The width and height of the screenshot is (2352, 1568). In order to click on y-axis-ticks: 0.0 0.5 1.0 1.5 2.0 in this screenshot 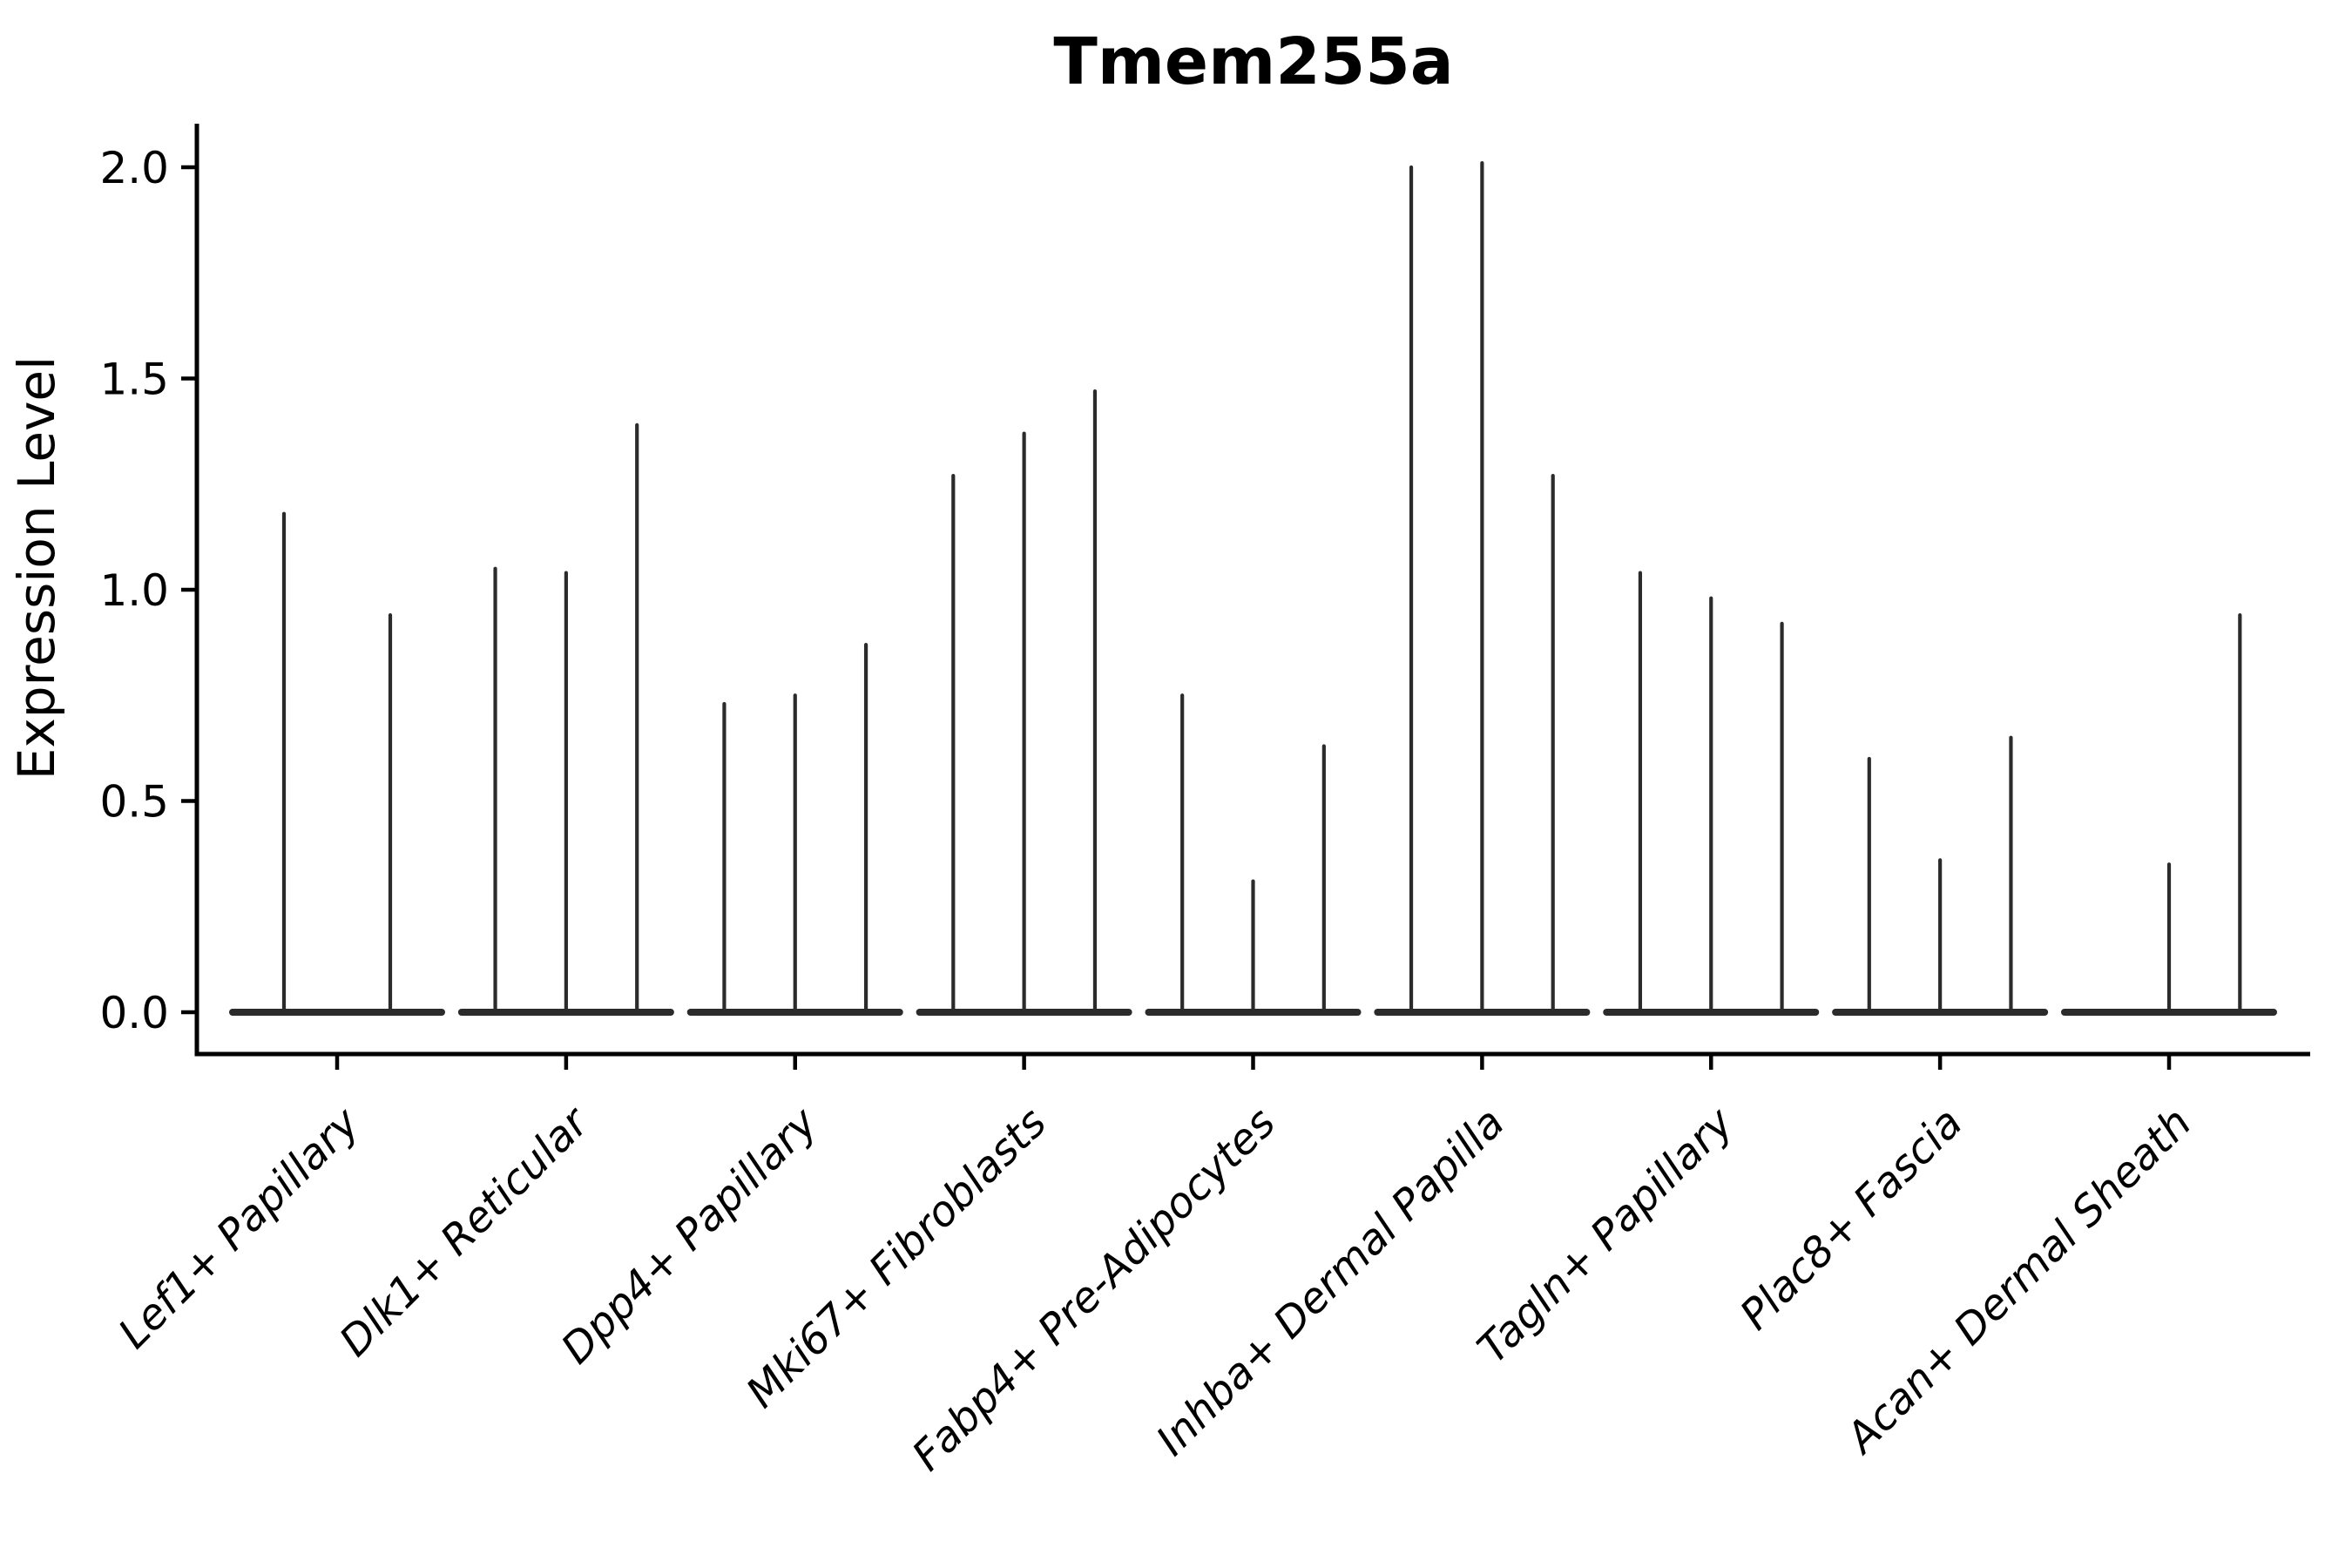, I will do `click(148, 590)`.